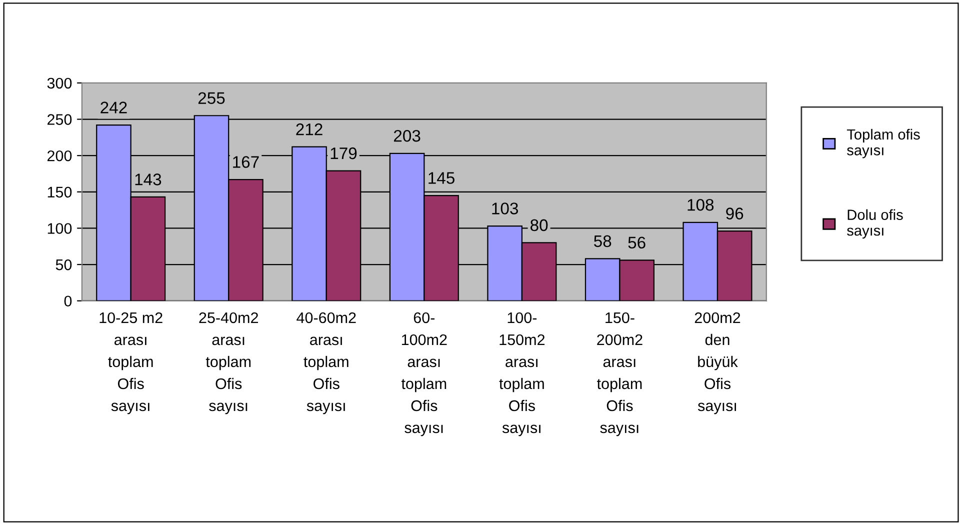 This screenshot has height=525, width=964. What do you see at coordinates (875, 224) in the screenshot?
I see `legend-label: Dolu ofis sayısı` at bounding box center [875, 224].